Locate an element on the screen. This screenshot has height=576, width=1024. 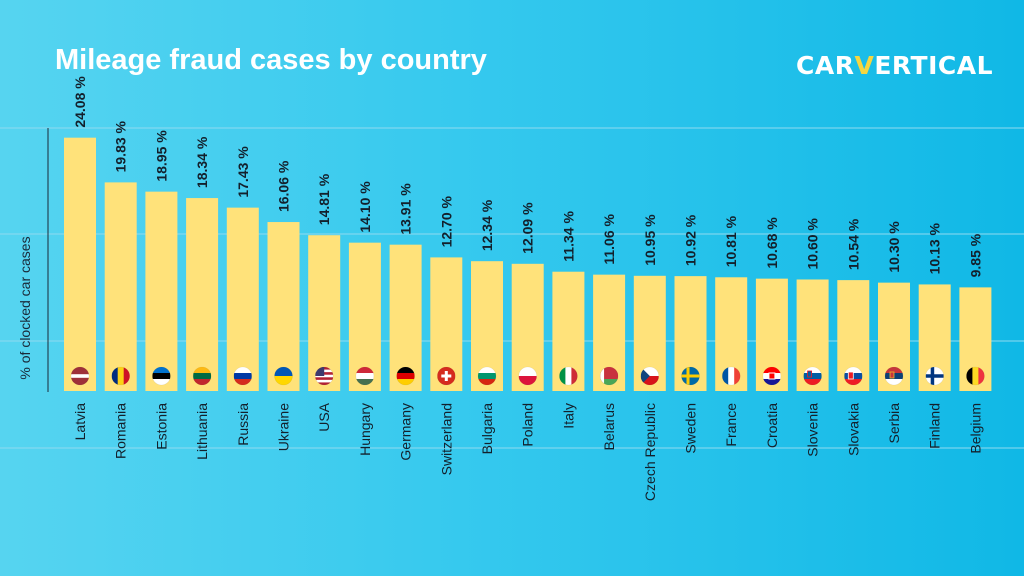
value-label: 17.43 % is located at coordinates (243, 172).